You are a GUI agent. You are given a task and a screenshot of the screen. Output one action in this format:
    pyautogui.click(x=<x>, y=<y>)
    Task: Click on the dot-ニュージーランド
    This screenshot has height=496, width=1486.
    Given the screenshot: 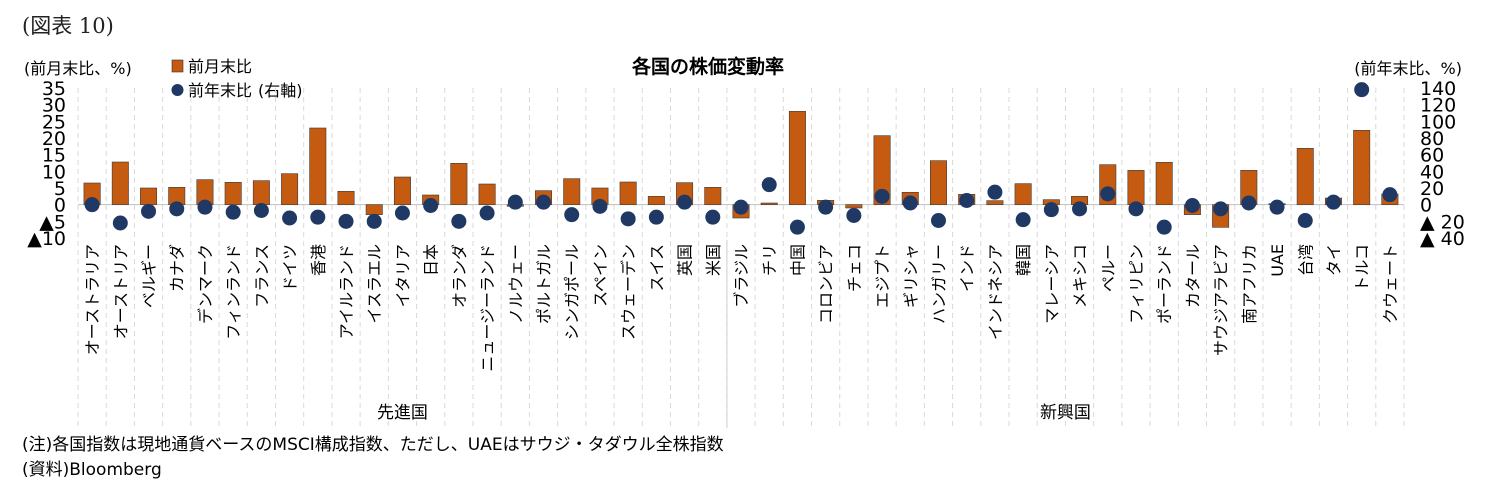 What is the action you would take?
    pyautogui.click(x=487, y=213)
    